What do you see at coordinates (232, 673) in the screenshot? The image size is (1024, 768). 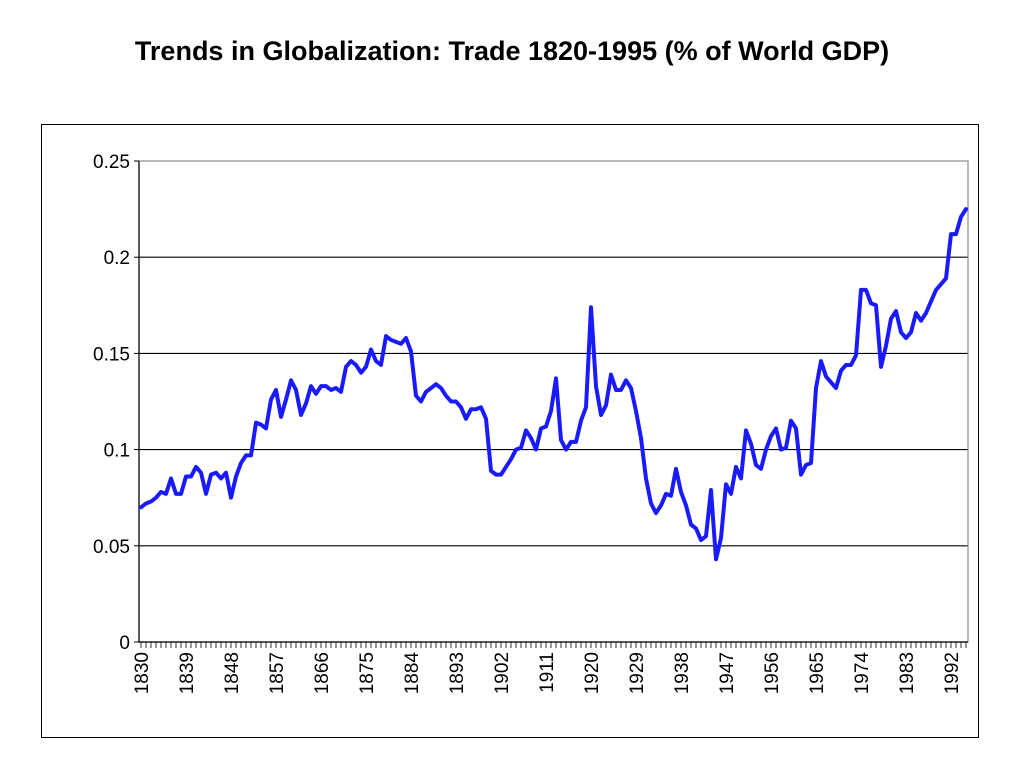 I see `x-tick-label: 1848` at bounding box center [232, 673].